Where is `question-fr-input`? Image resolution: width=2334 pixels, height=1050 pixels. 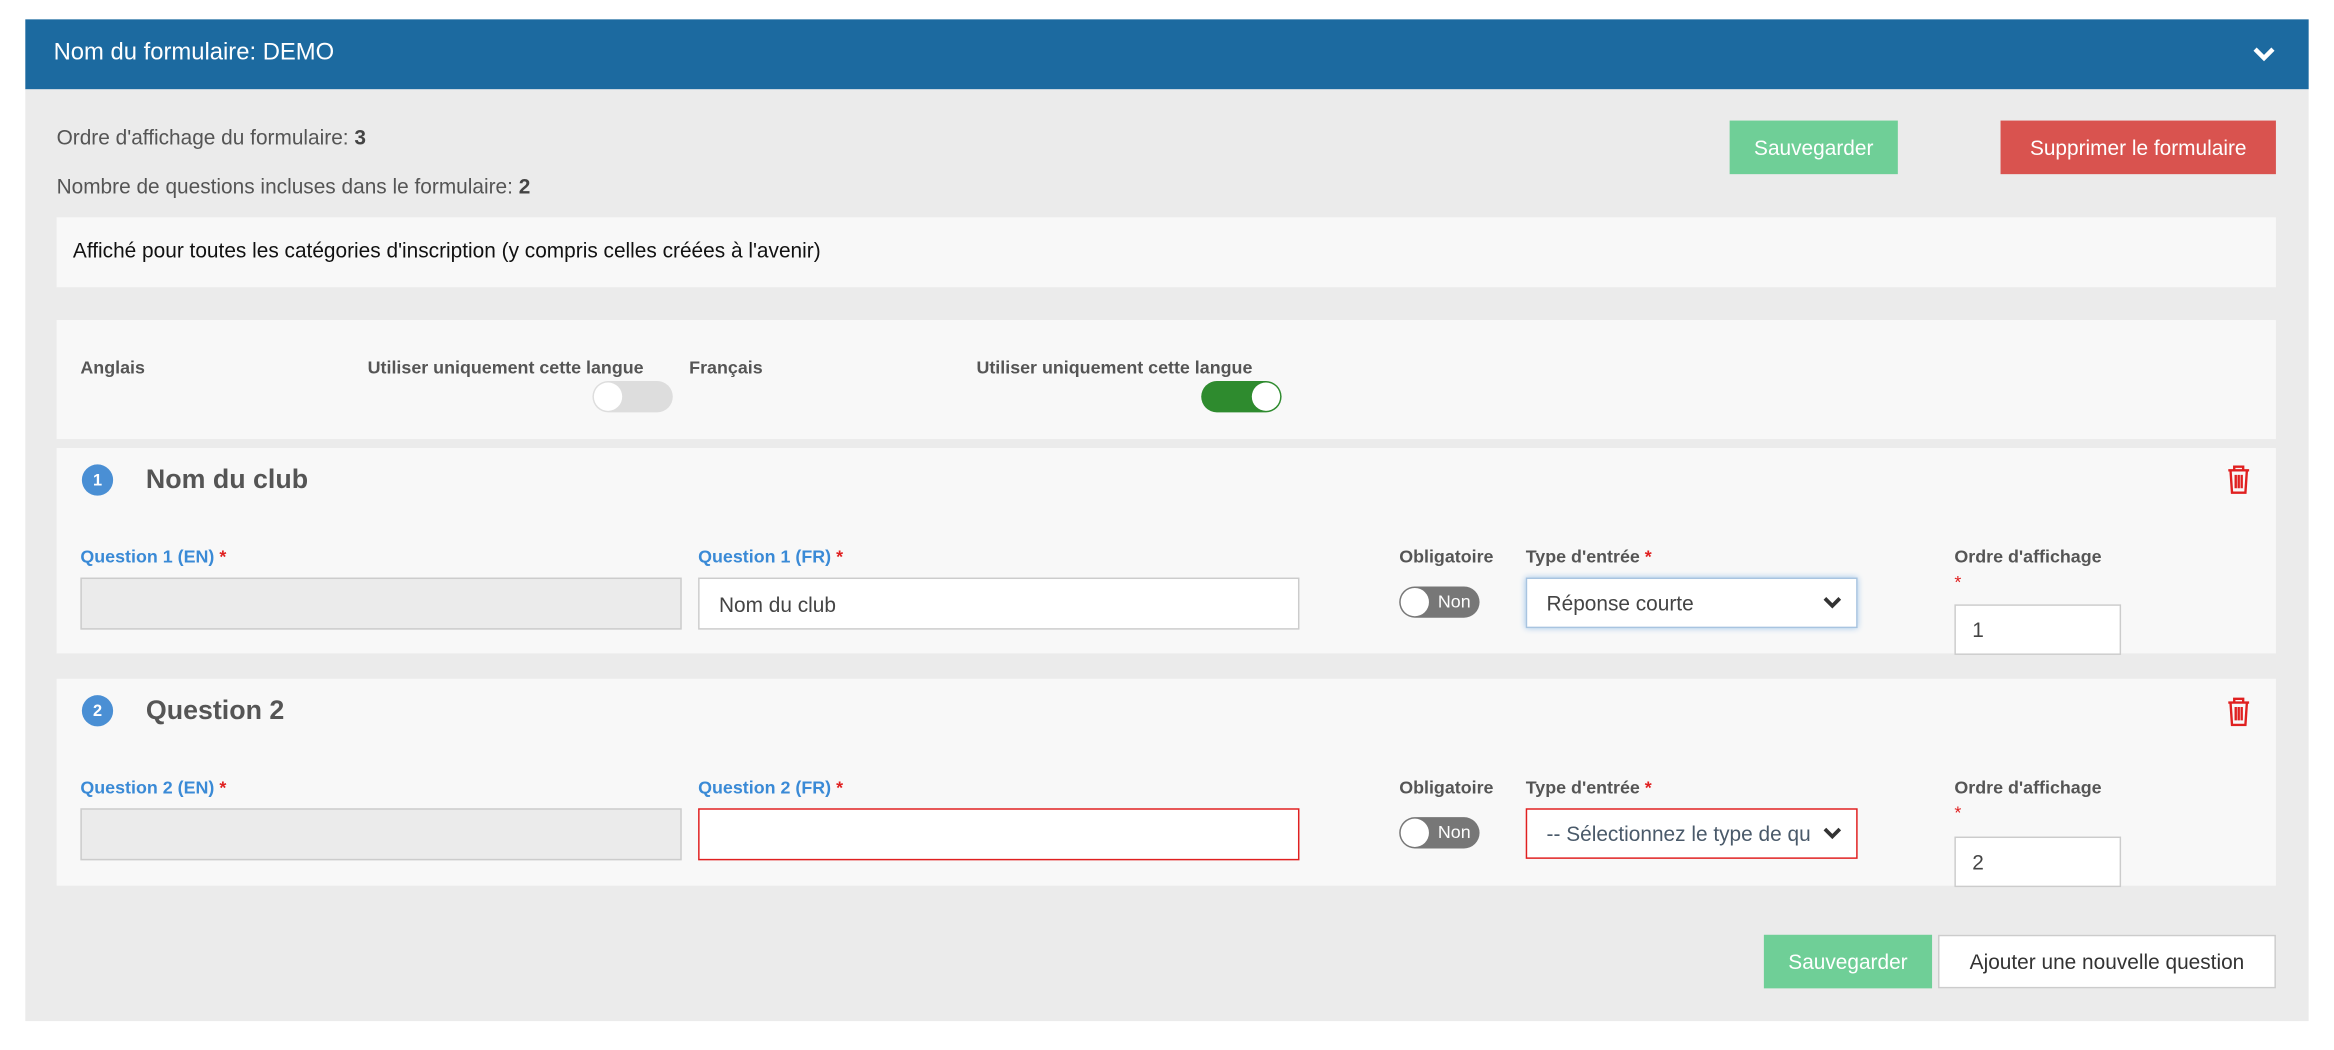 question-fr-input is located at coordinates (999, 834).